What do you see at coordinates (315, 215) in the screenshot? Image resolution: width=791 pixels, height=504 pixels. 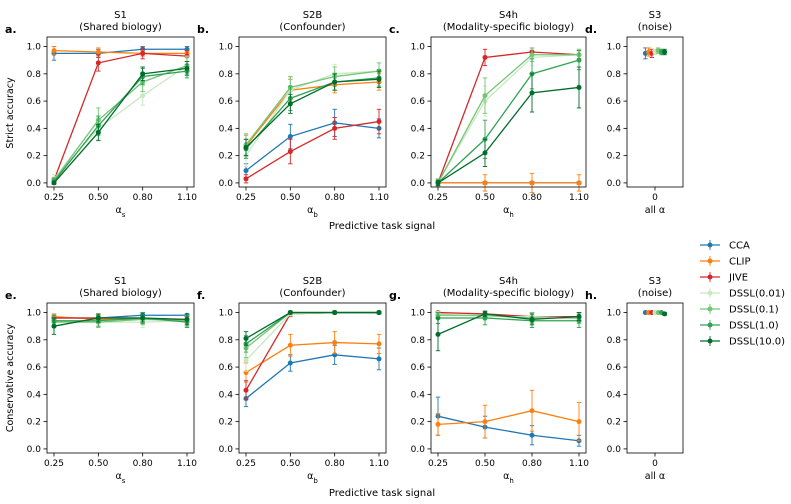 I see `axis-xlabel-subscript: b` at bounding box center [315, 215].